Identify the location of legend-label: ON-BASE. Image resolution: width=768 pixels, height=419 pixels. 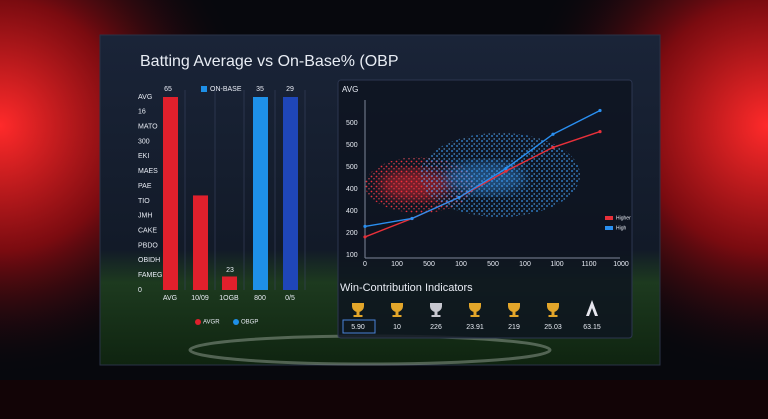
(226, 89).